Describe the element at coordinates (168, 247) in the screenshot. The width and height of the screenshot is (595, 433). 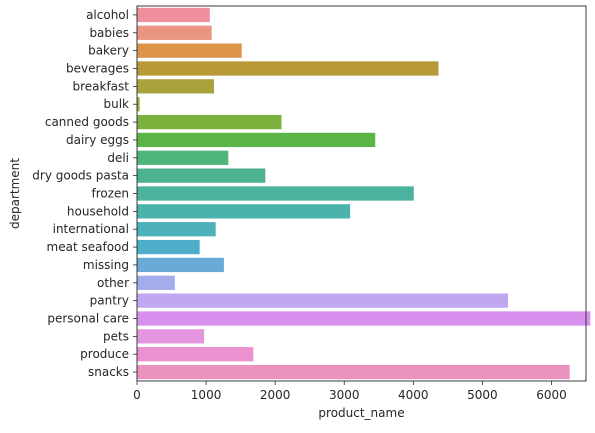
I see `bar-meat-seafood` at that location.